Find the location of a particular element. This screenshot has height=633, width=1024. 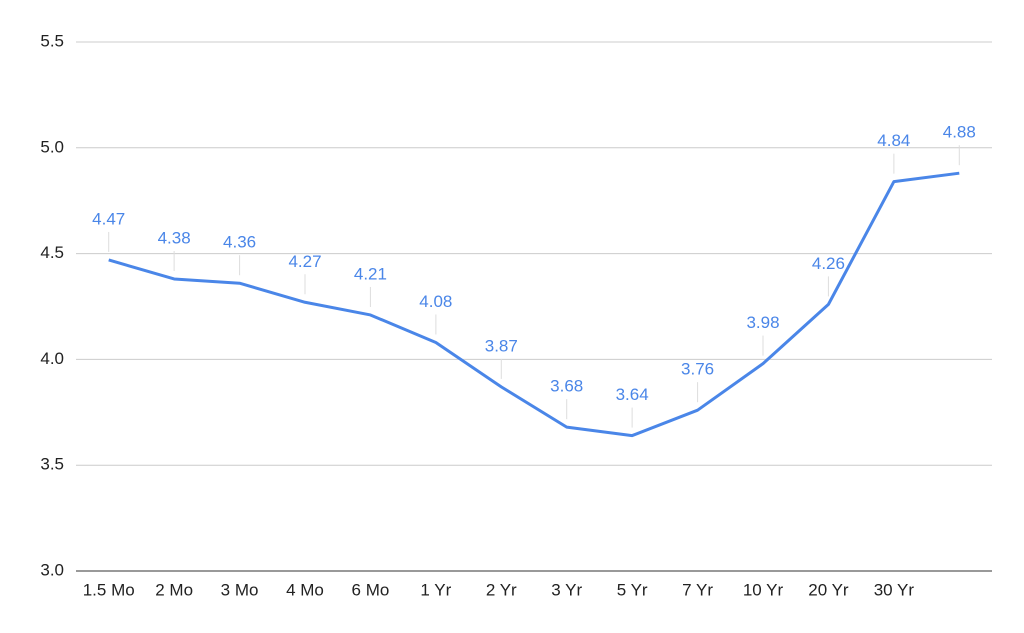

x-tick-label: 30 Yr is located at coordinates (894, 589).